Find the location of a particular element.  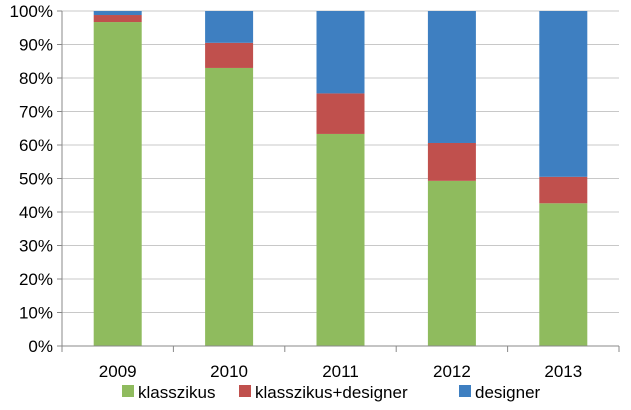

y-tick-label: 30% is located at coordinates (36, 246).